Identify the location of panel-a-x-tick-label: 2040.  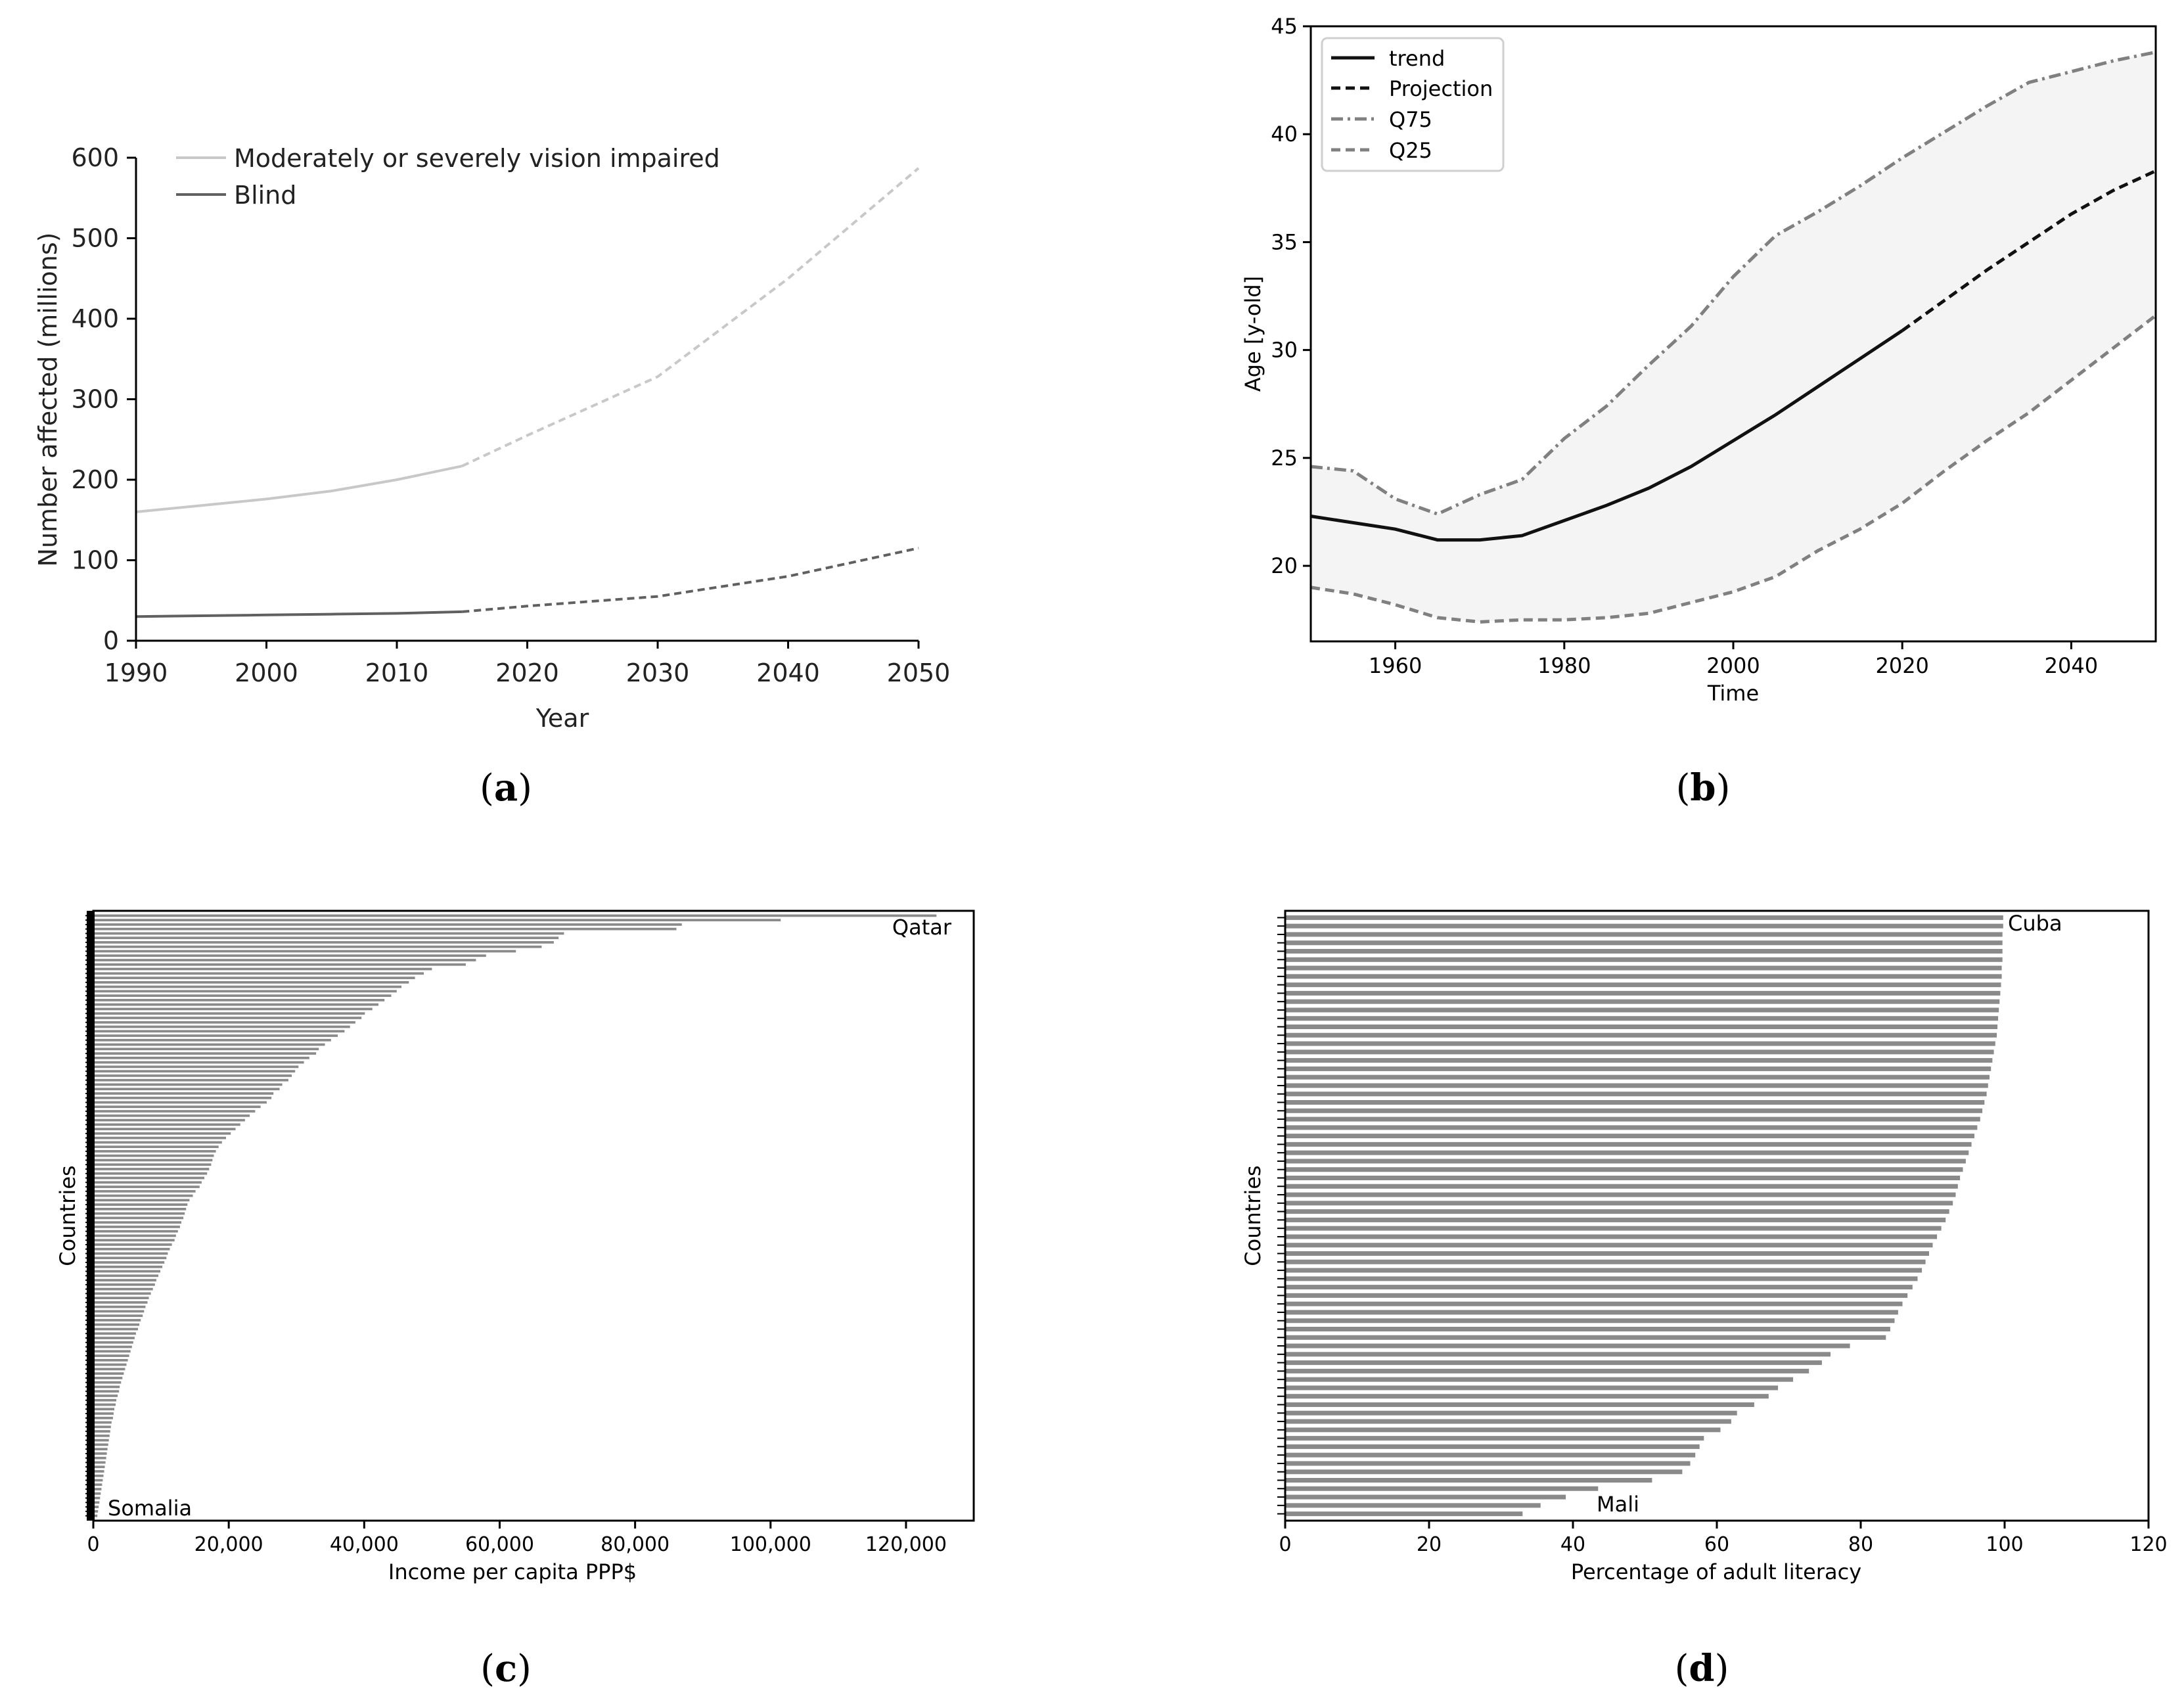
(788, 672).